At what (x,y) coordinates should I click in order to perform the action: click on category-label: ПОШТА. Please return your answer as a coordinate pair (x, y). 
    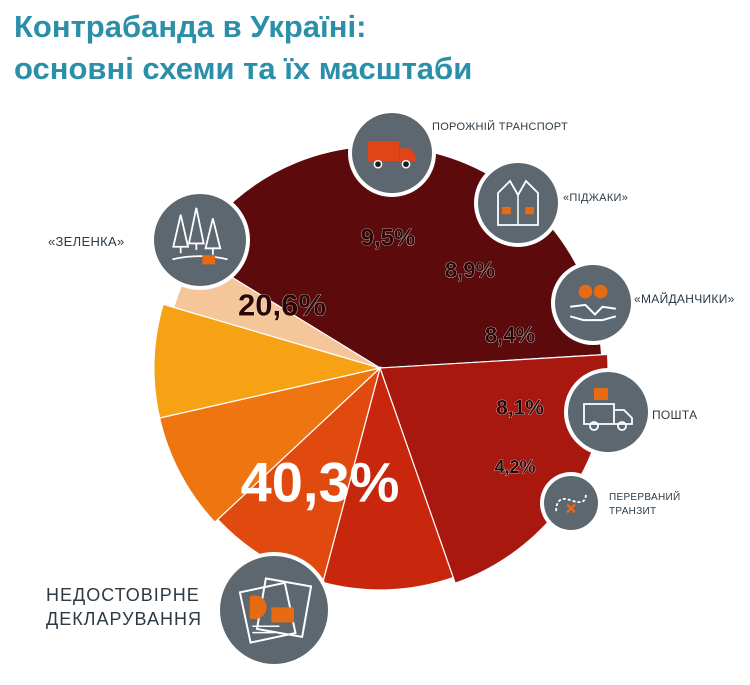
    Looking at the image, I should click on (674, 415).